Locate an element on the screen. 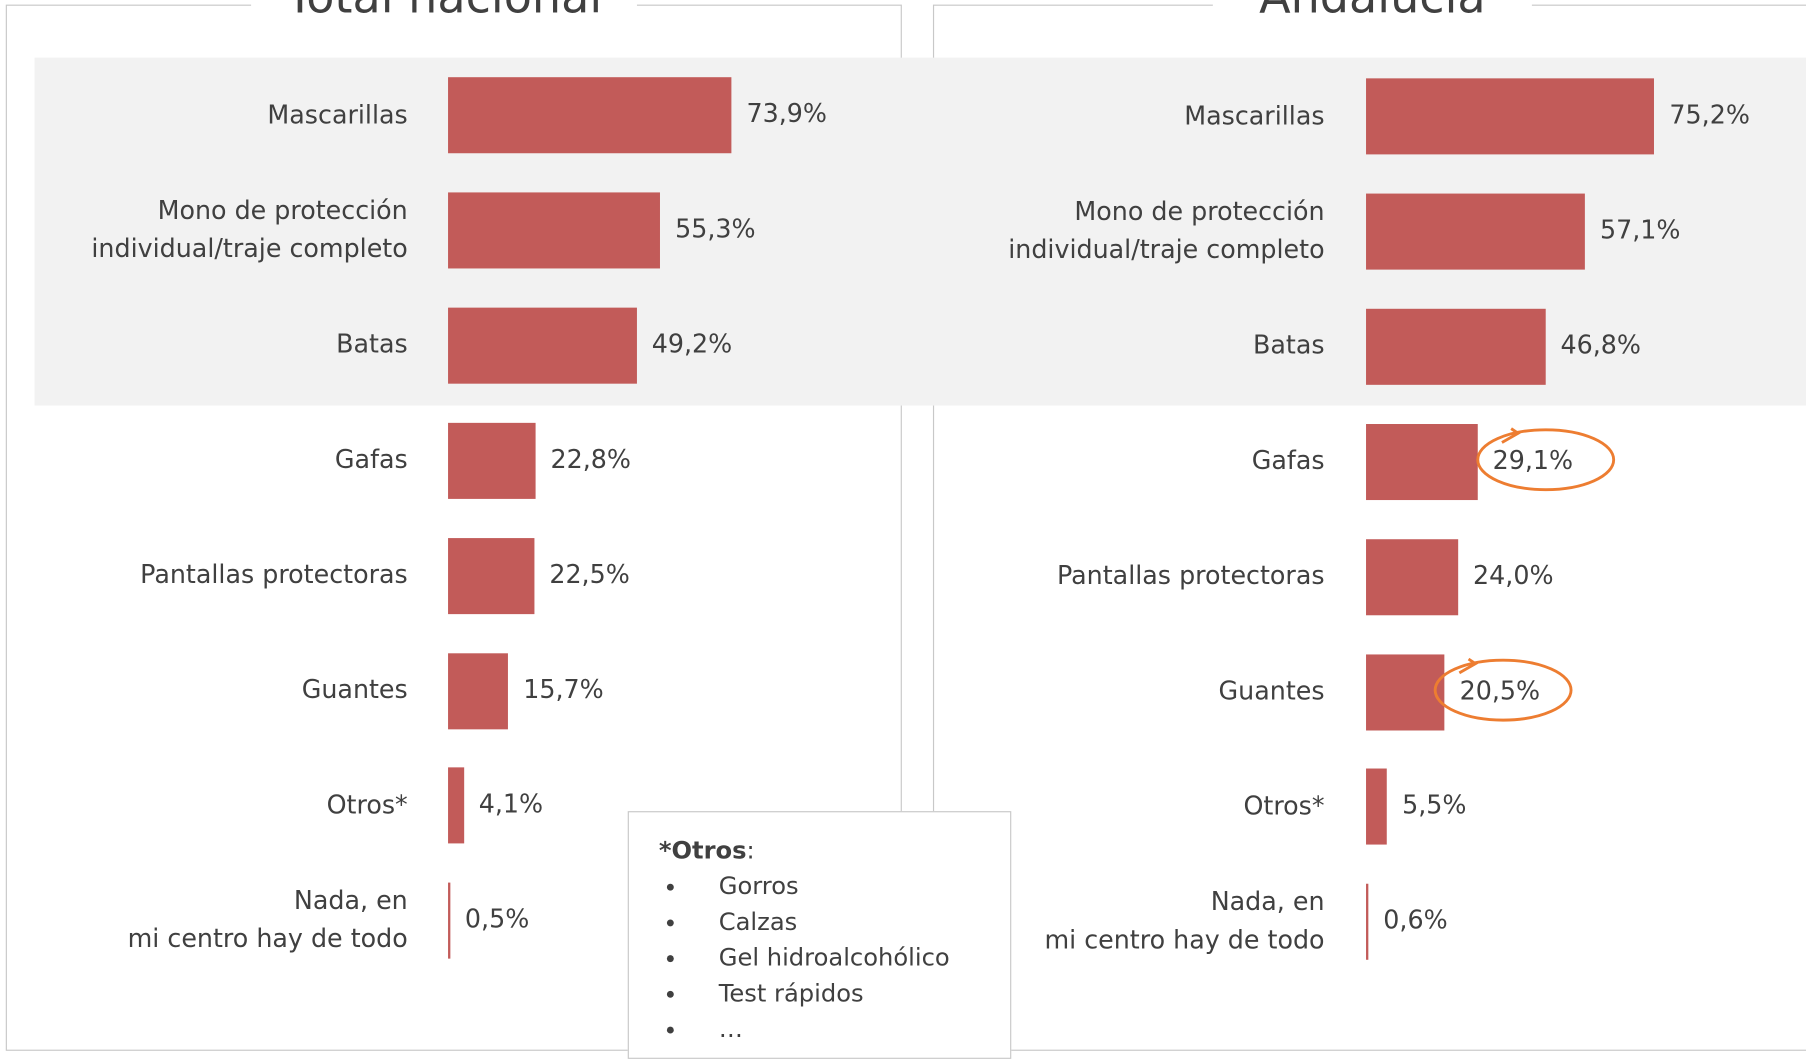 The image size is (1806, 1059). chart-title: Andalucía is located at coordinates (1372, 10).